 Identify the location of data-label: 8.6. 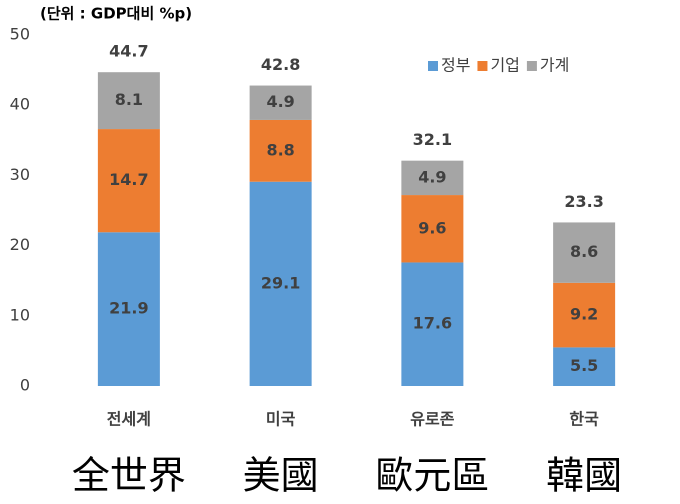
(584, 251).